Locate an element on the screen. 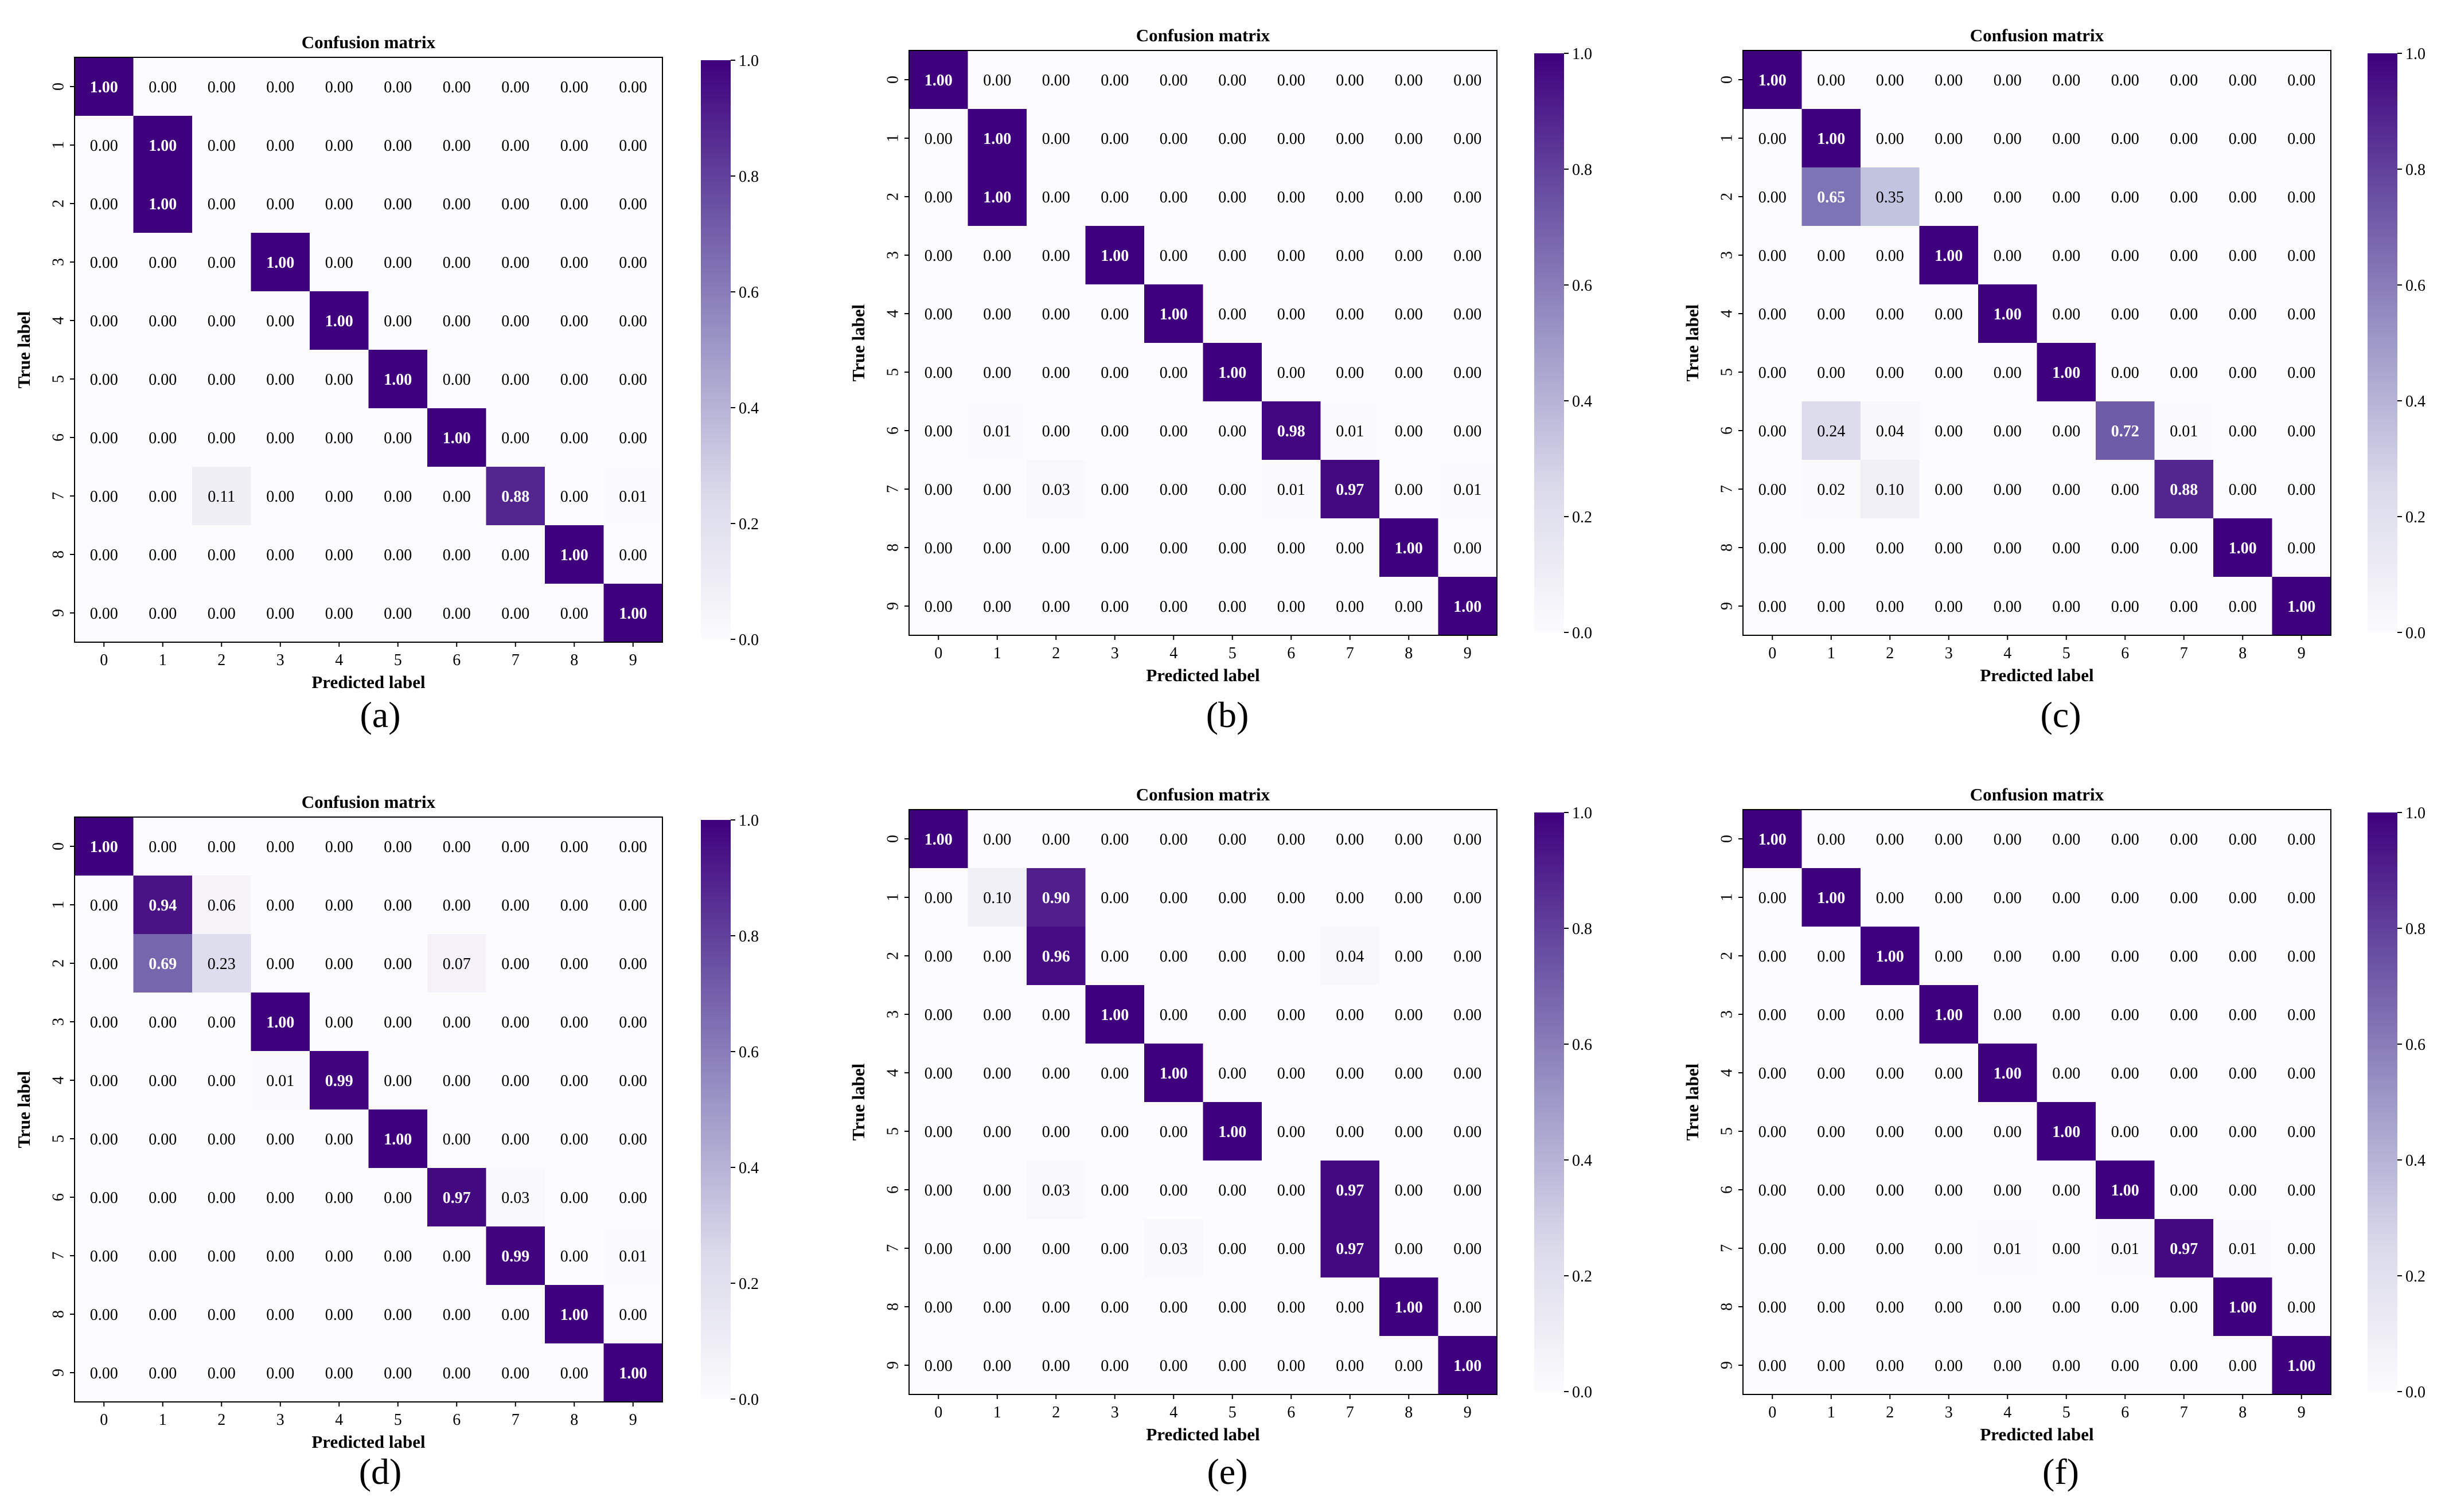 This screenshot has height=1512, width=2449. y-tick-label: 7 is located at coordinates (1727, 489).